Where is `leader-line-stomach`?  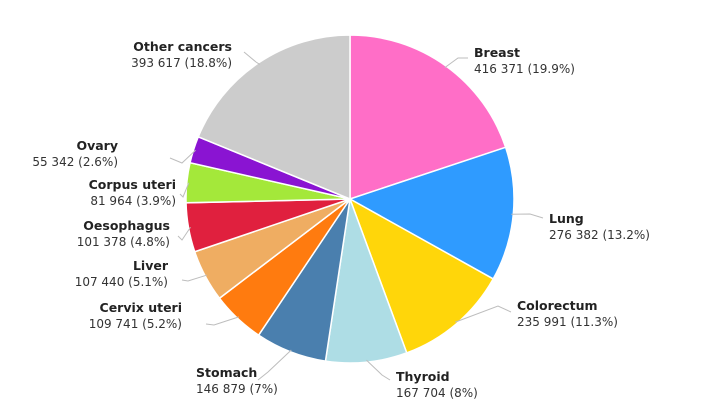 leader-line-stomach is located at coordinates (274, 365).